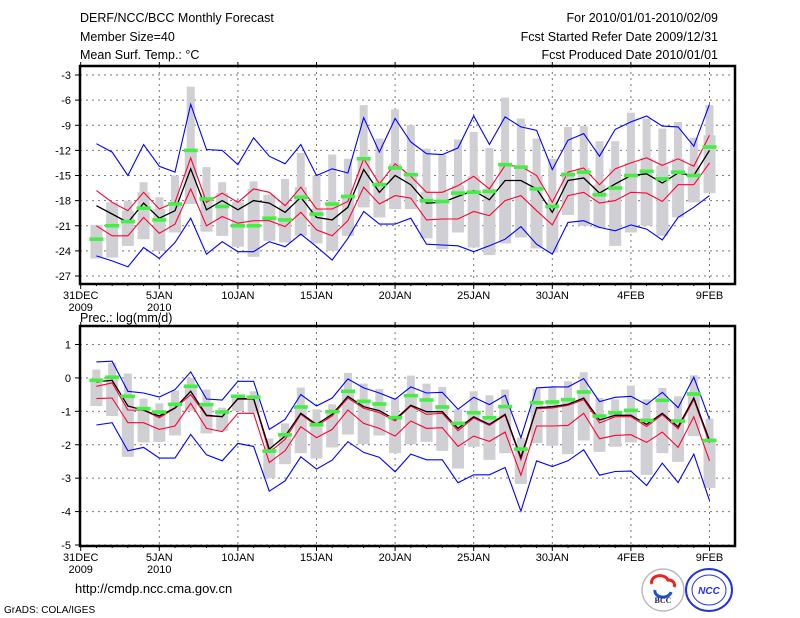 The width and height of the screenshot is (800, 618). Describe the element at coordinates (395, 558) in the screenshot. I see `x-tick-label: 20JAN` at that location.